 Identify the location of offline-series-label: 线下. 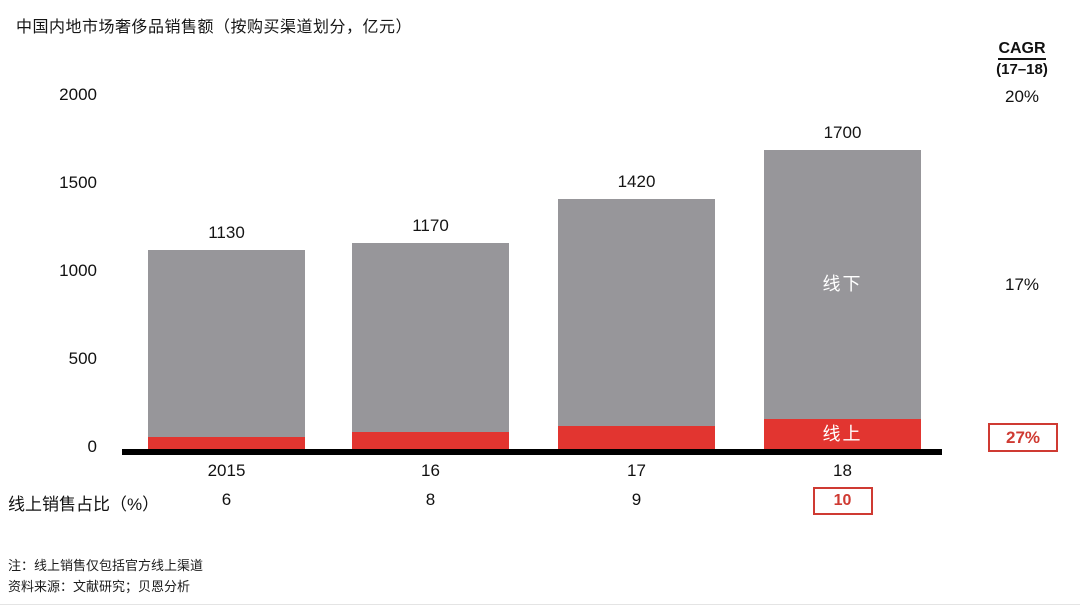
(842, 284).